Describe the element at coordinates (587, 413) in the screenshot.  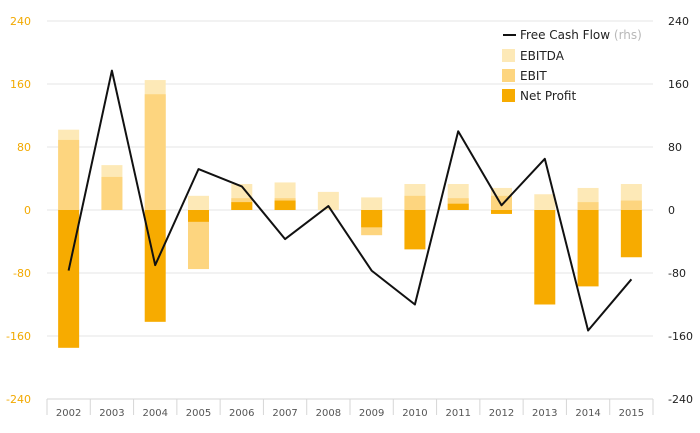
I see `x-tick-label: 2014` at that location.